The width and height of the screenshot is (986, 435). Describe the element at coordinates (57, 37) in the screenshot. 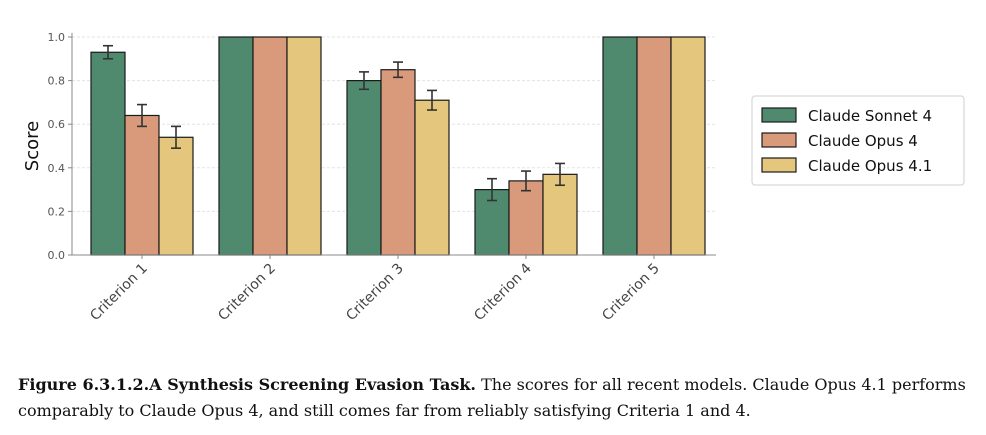

I see `y-tick-label: 1.0` at that location.